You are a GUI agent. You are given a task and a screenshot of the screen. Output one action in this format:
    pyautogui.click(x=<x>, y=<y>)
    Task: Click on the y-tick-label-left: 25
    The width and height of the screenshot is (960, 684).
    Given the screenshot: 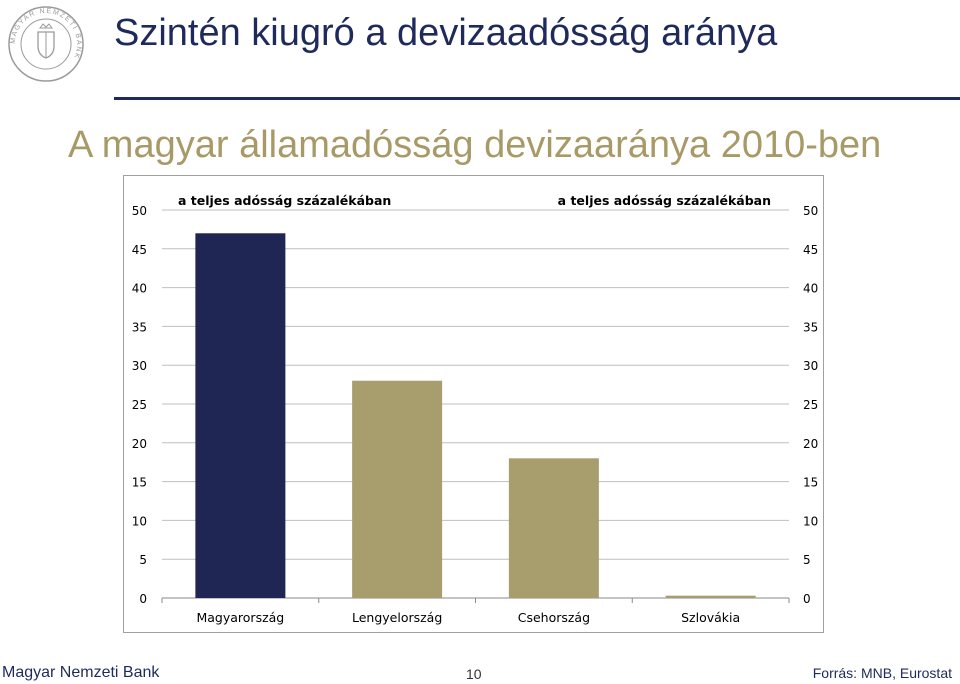 What is the action you would take?
    pyautogui.click(x=139, y=405)
    